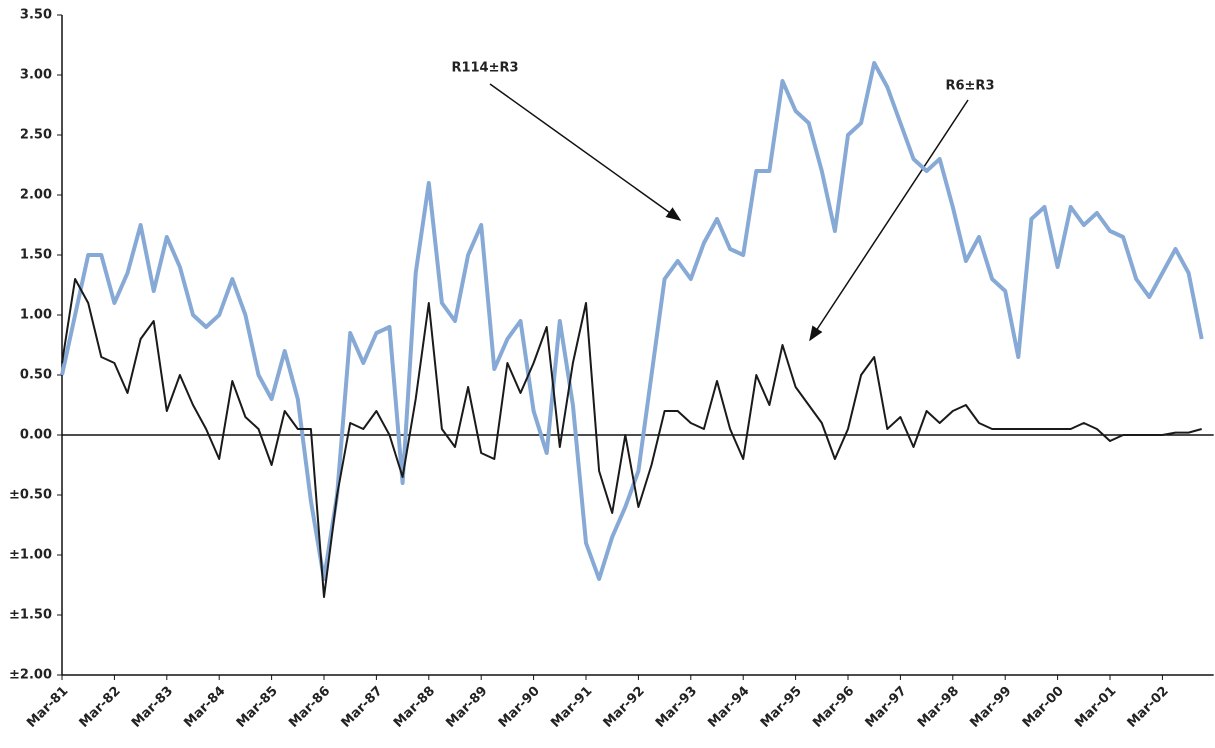  Describe the element at coordinates (47, 707) in the screenshot. I see `x-tick-label: Mar-81` at that location.